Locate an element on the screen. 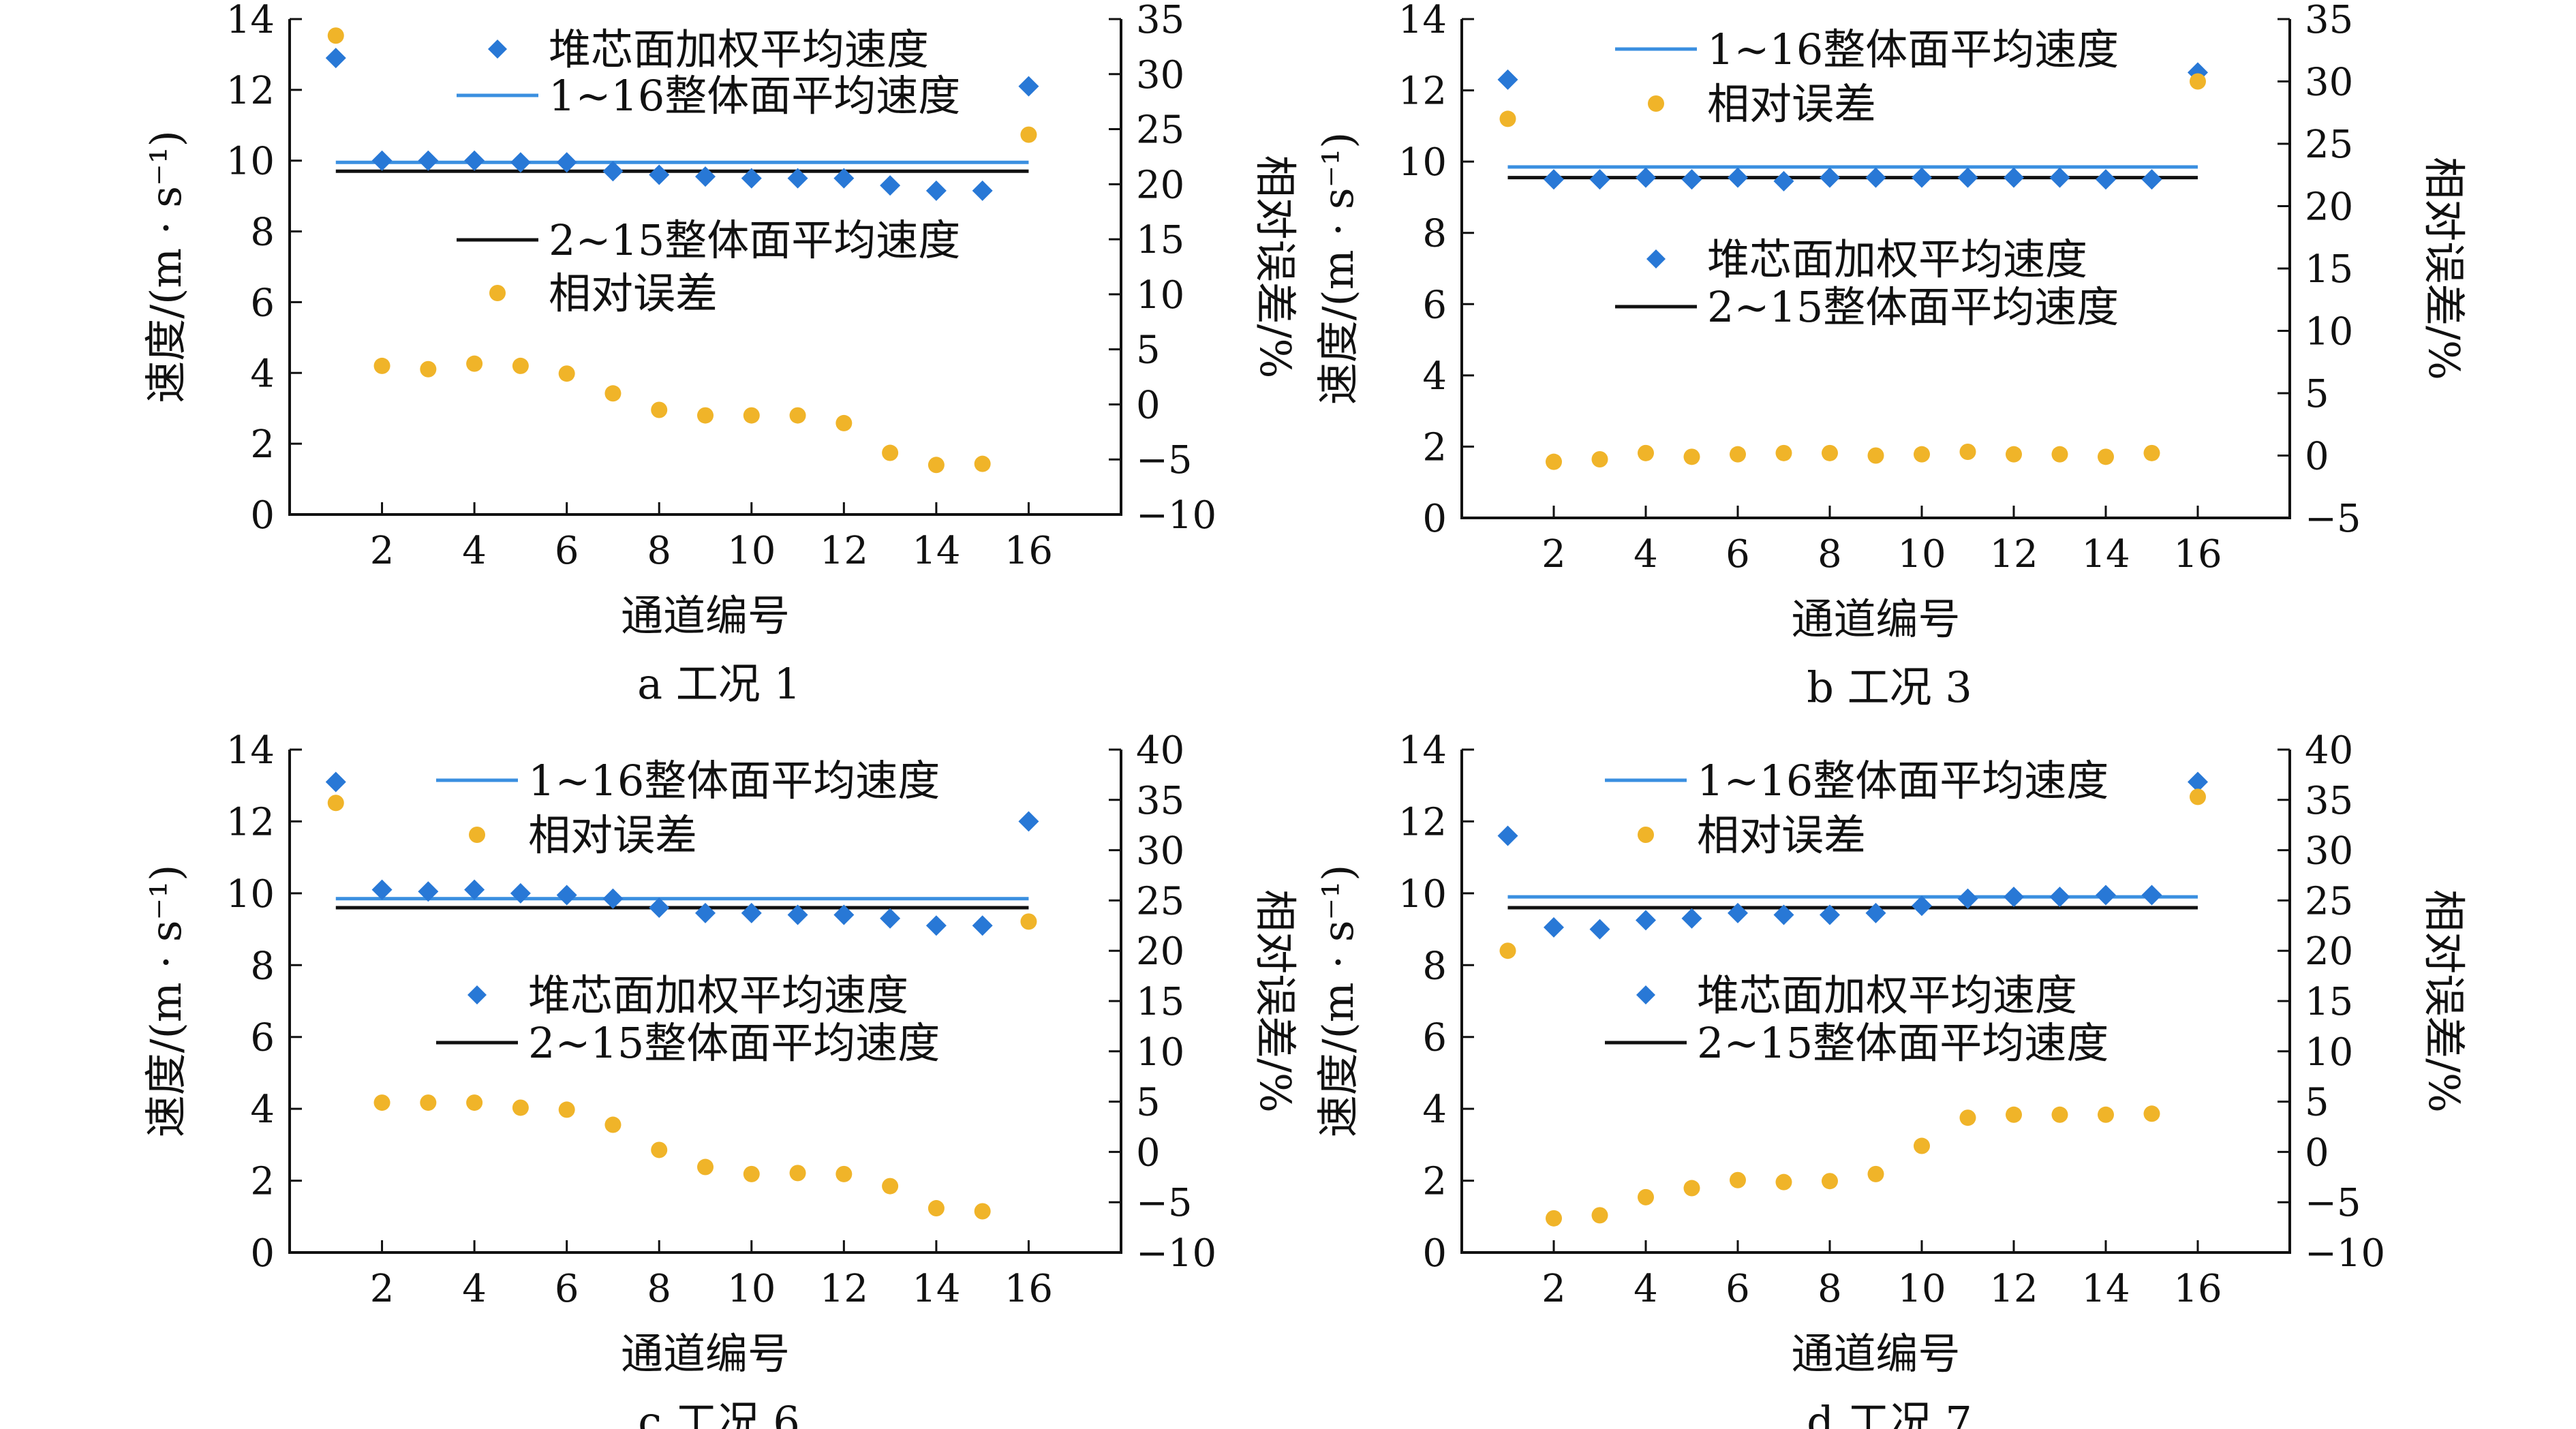  legend-symbol-weighted is located at coordinates (497, 50).